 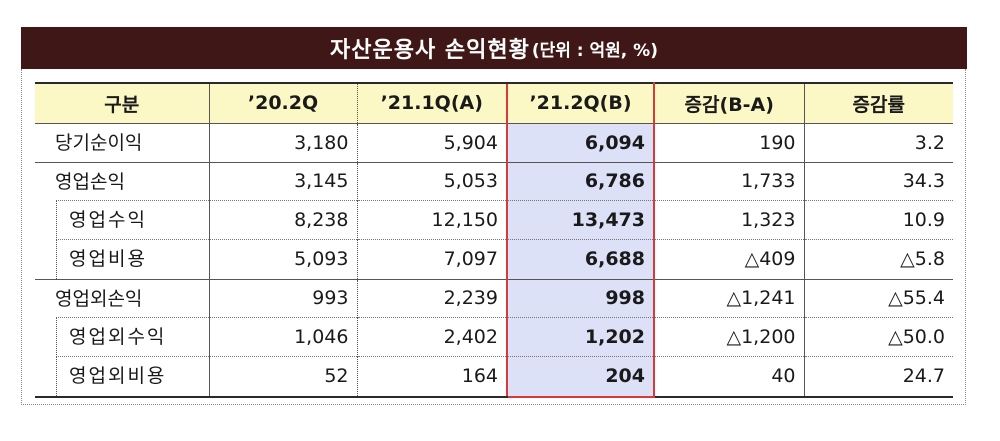 I want to click on cell-change: △1,200, so click(x=729, y=337).